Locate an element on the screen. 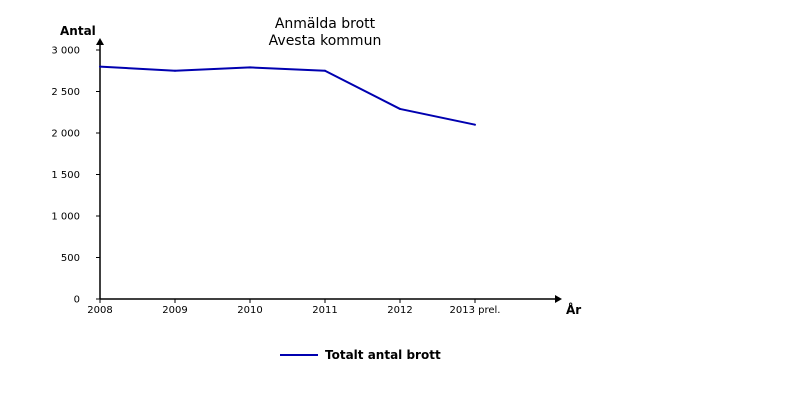 Image resolution: width=800 pixels, height=400 pixels. x-axis-arrow is located at coordinates (558, 299).